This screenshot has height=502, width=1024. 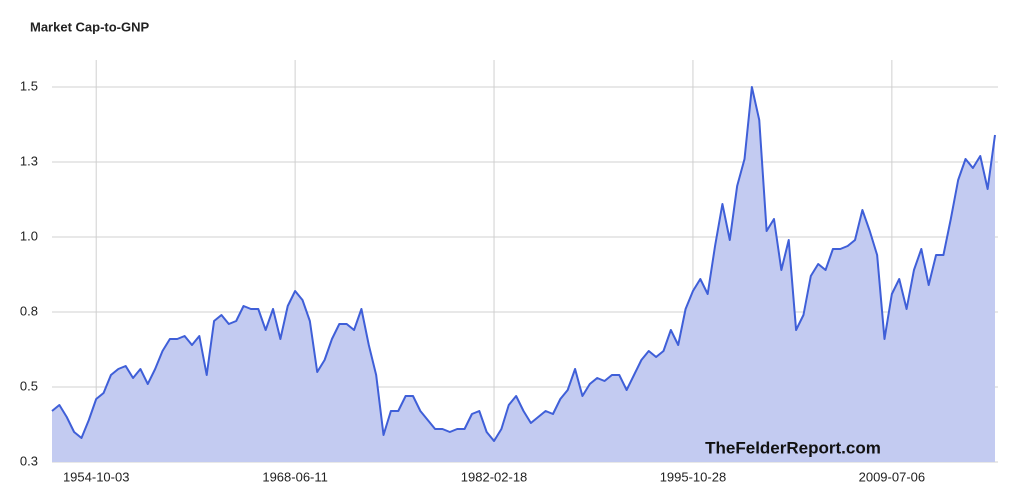 What do you see at coordinates (90, 26) in the screenshot?
I see `chart-title: Market Cap-to-GNP` at bounding box center [90, 26].